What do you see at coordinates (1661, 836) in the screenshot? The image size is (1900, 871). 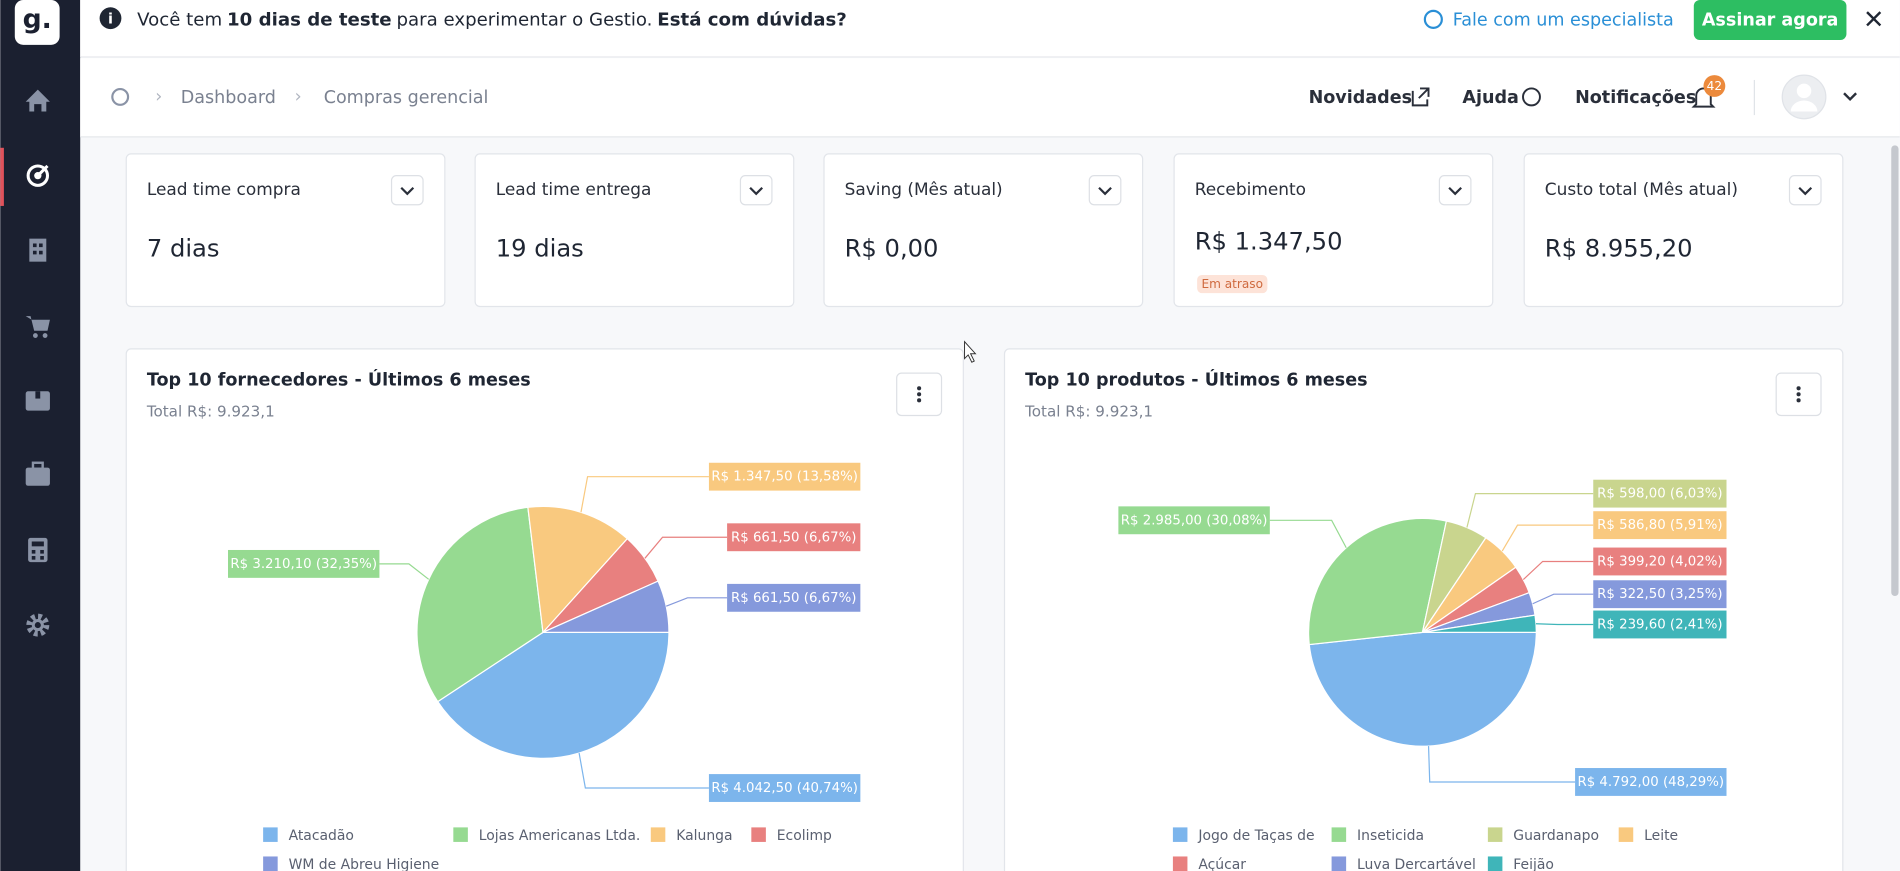 I see `legend-label: Leite` at bounding box center [1661, 836].